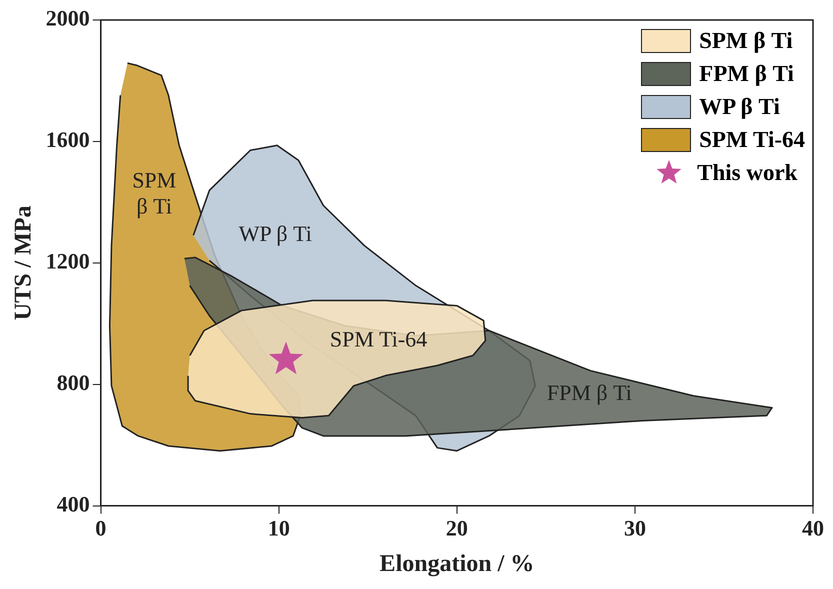  I want to click on x-tick-label: 30, so click(635, 528).